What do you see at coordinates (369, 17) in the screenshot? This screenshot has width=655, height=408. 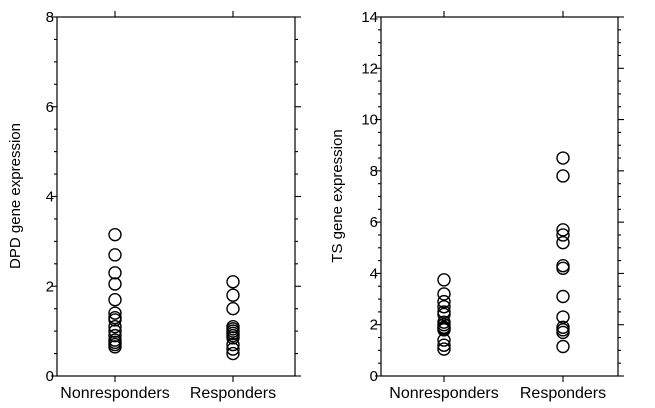 I see `ts-y-tick-label: 14` at bounding box center [369, 17].